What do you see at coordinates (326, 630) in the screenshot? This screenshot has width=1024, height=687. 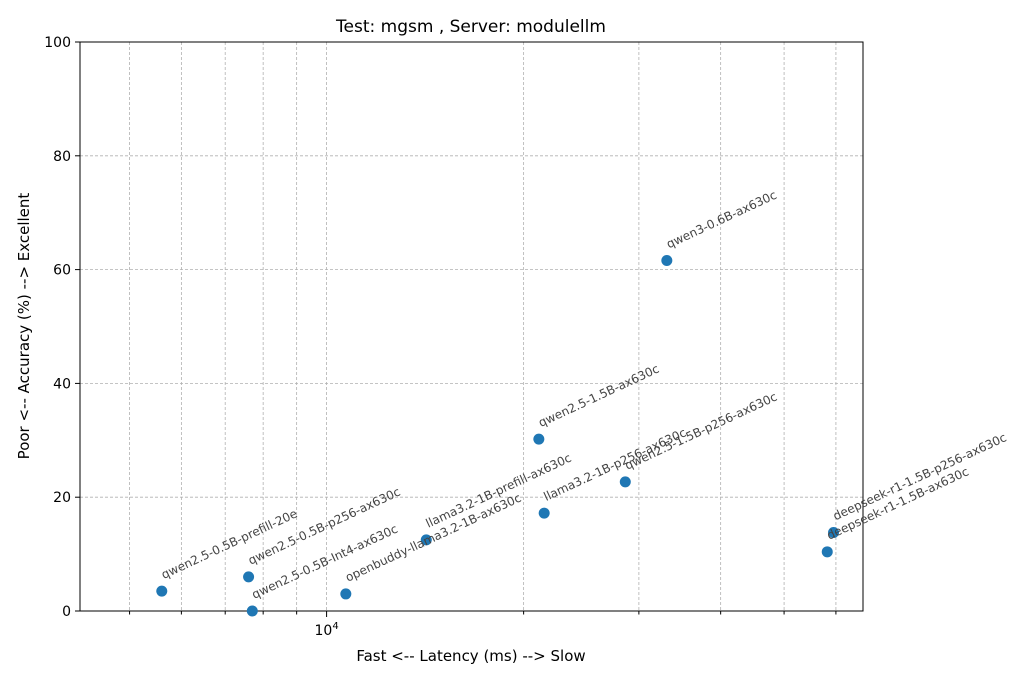 I see `x-tick-label: 104` at bounding box center [326, 630].